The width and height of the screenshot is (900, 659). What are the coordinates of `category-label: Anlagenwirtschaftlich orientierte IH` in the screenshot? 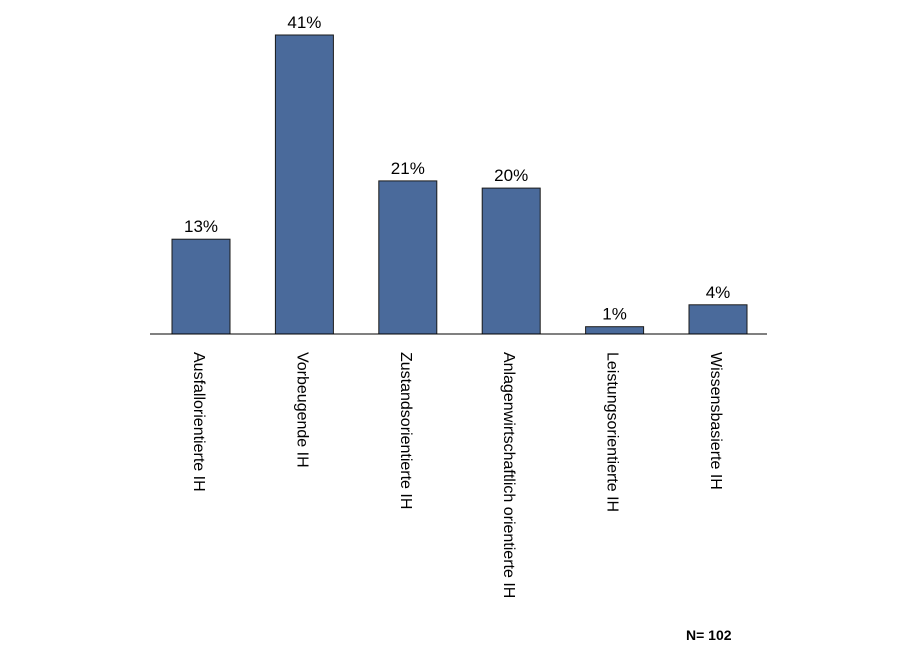 It's located at (508, 475).